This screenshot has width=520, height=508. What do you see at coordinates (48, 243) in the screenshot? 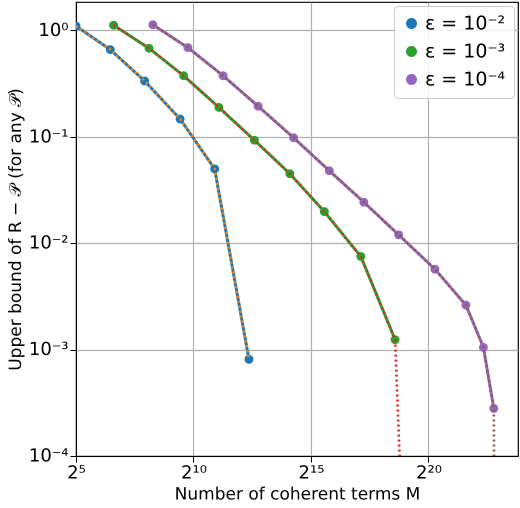
I see `y-tick-label: 10⁻²` at bounding box center [48, 243].